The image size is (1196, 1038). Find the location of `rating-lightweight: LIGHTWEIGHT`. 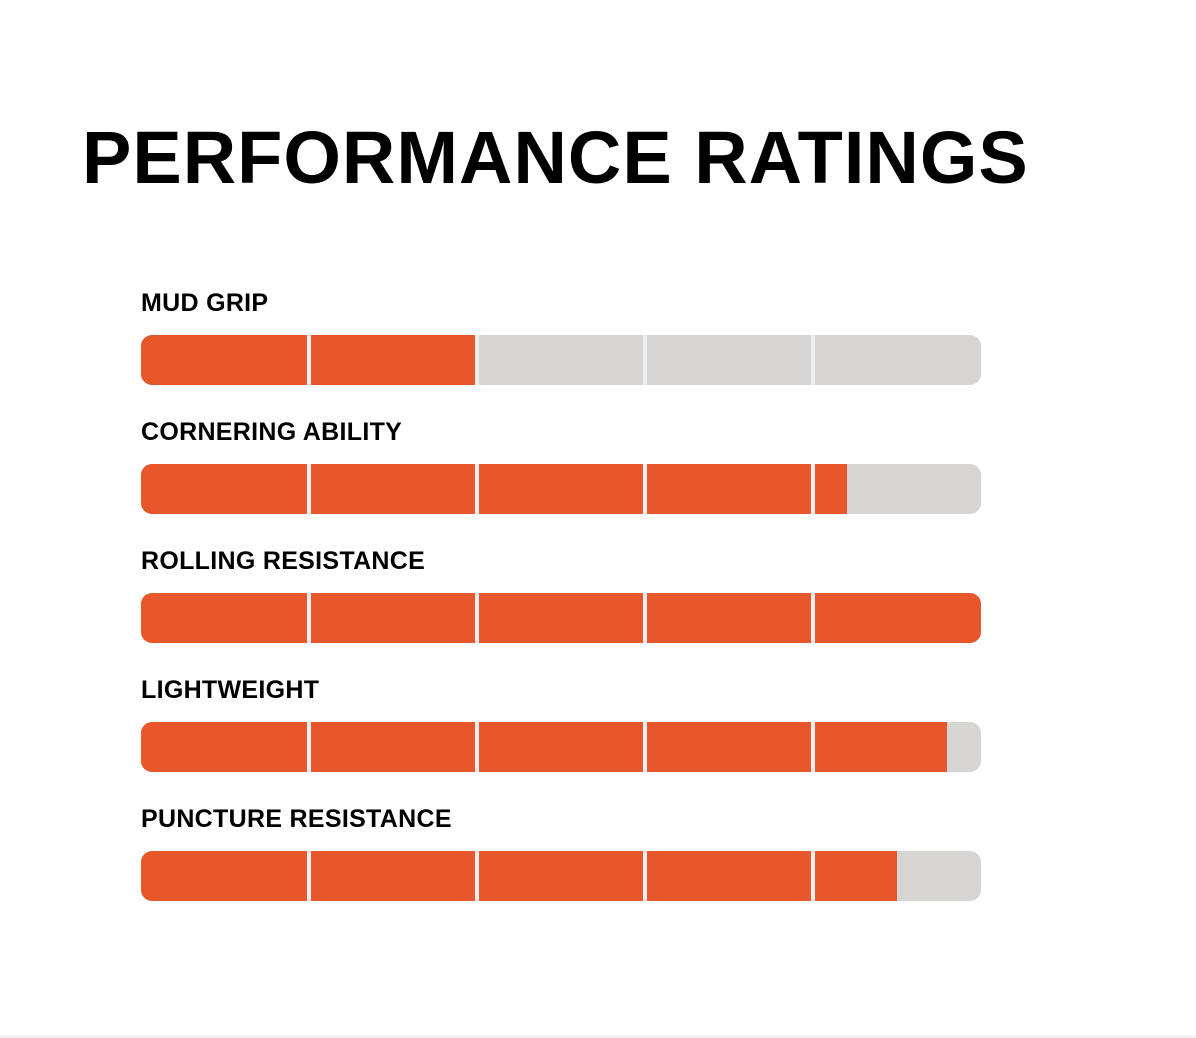

rating-lightweight: LIGHTWEIGHT is located at coordinates (561, 738).